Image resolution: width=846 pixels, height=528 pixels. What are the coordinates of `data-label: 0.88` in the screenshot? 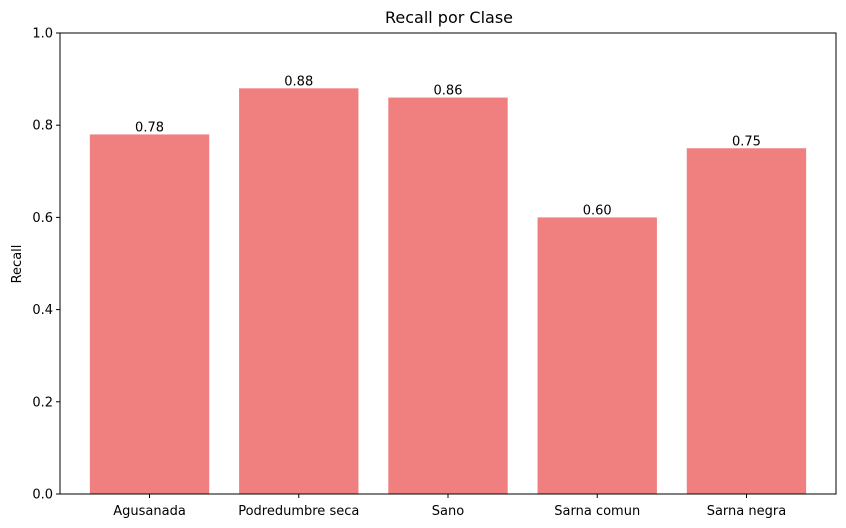 It's located at (298, 81).